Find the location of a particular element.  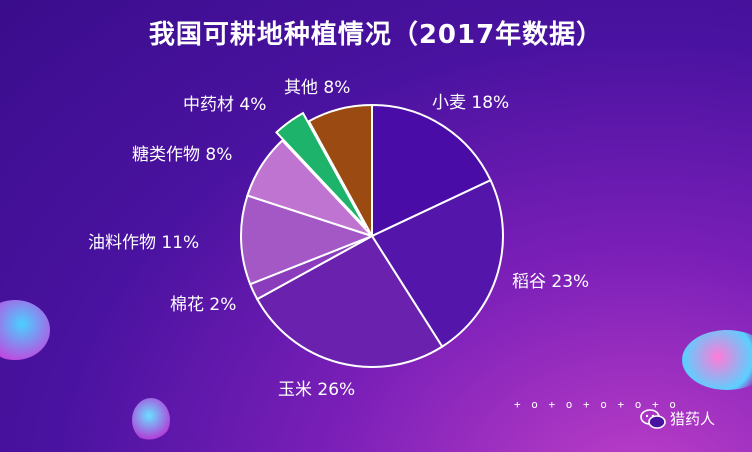

slice-label-1: 小麦 18% is located at coordinates (470, 103).